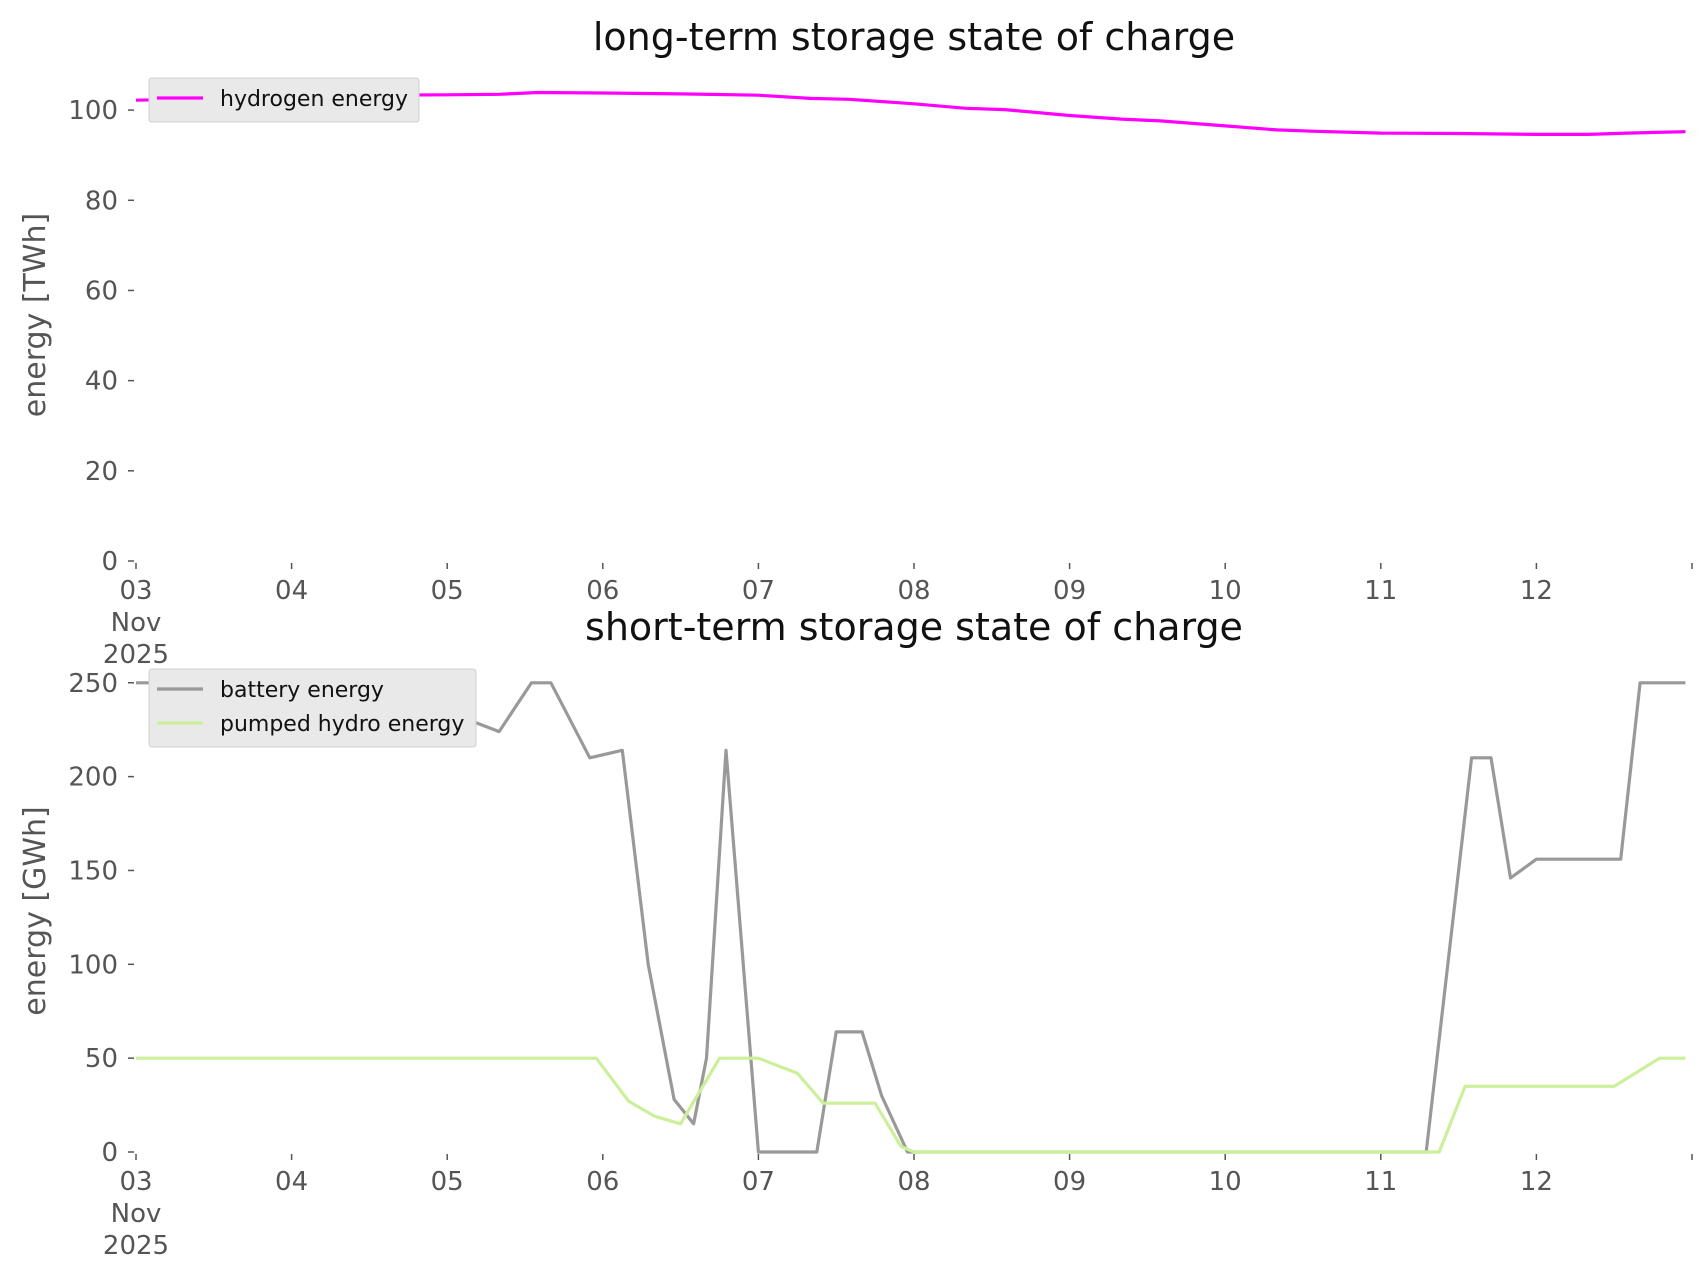 The width and height of the screenshot is (1706, 1277). I want to click on long-term-y-tick-label: 0, so click(109, 562).